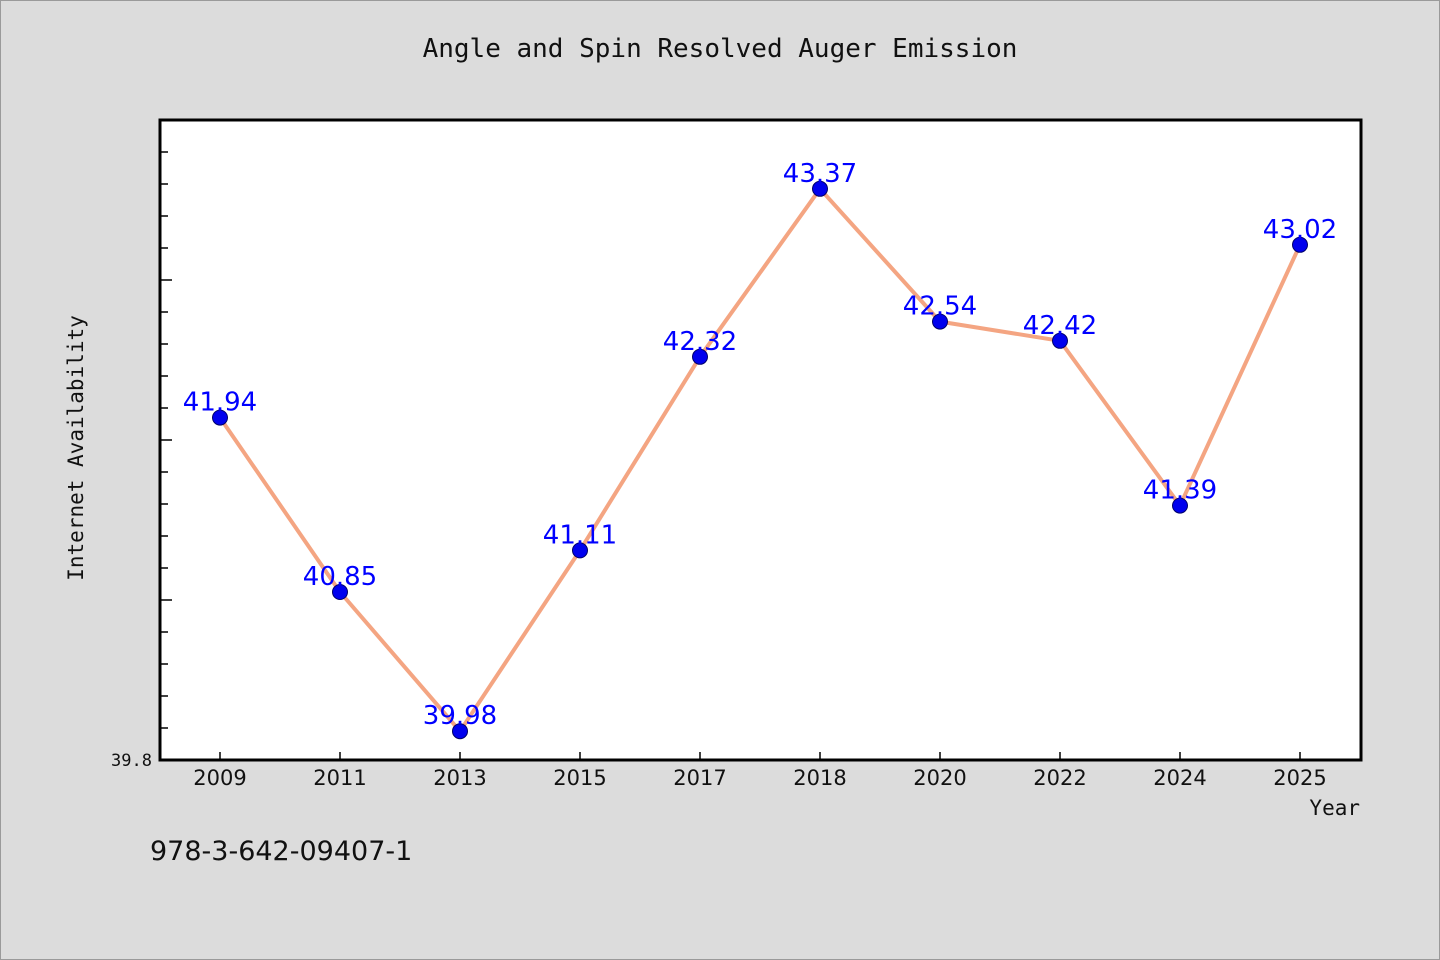 This screenshot has width=1440, height=960. Describe the element at coordinates (579, 778) in the screenshot. I see `x-tick-label: 2015` at that location.